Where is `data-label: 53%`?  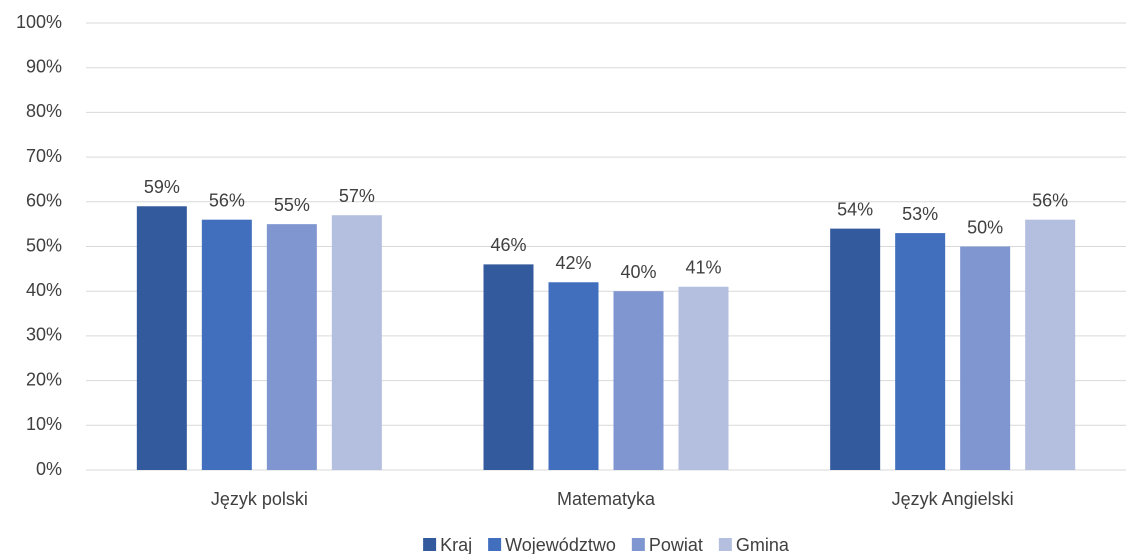
data-label: 53% is located at coordinates (920, 214).